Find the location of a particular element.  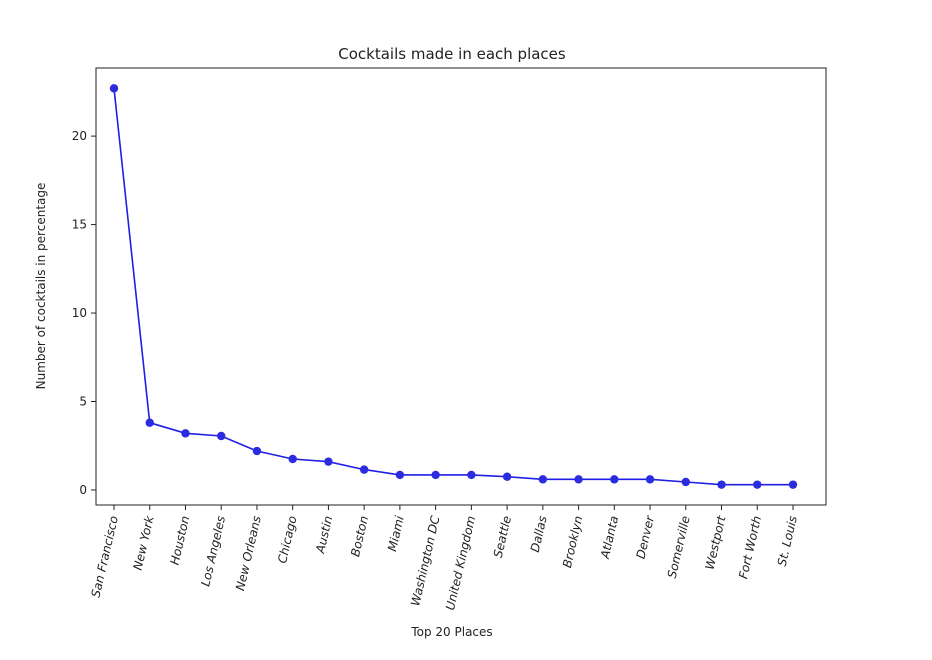

x-axis-title: Top 20 Places is located at coordinates (451, 632).